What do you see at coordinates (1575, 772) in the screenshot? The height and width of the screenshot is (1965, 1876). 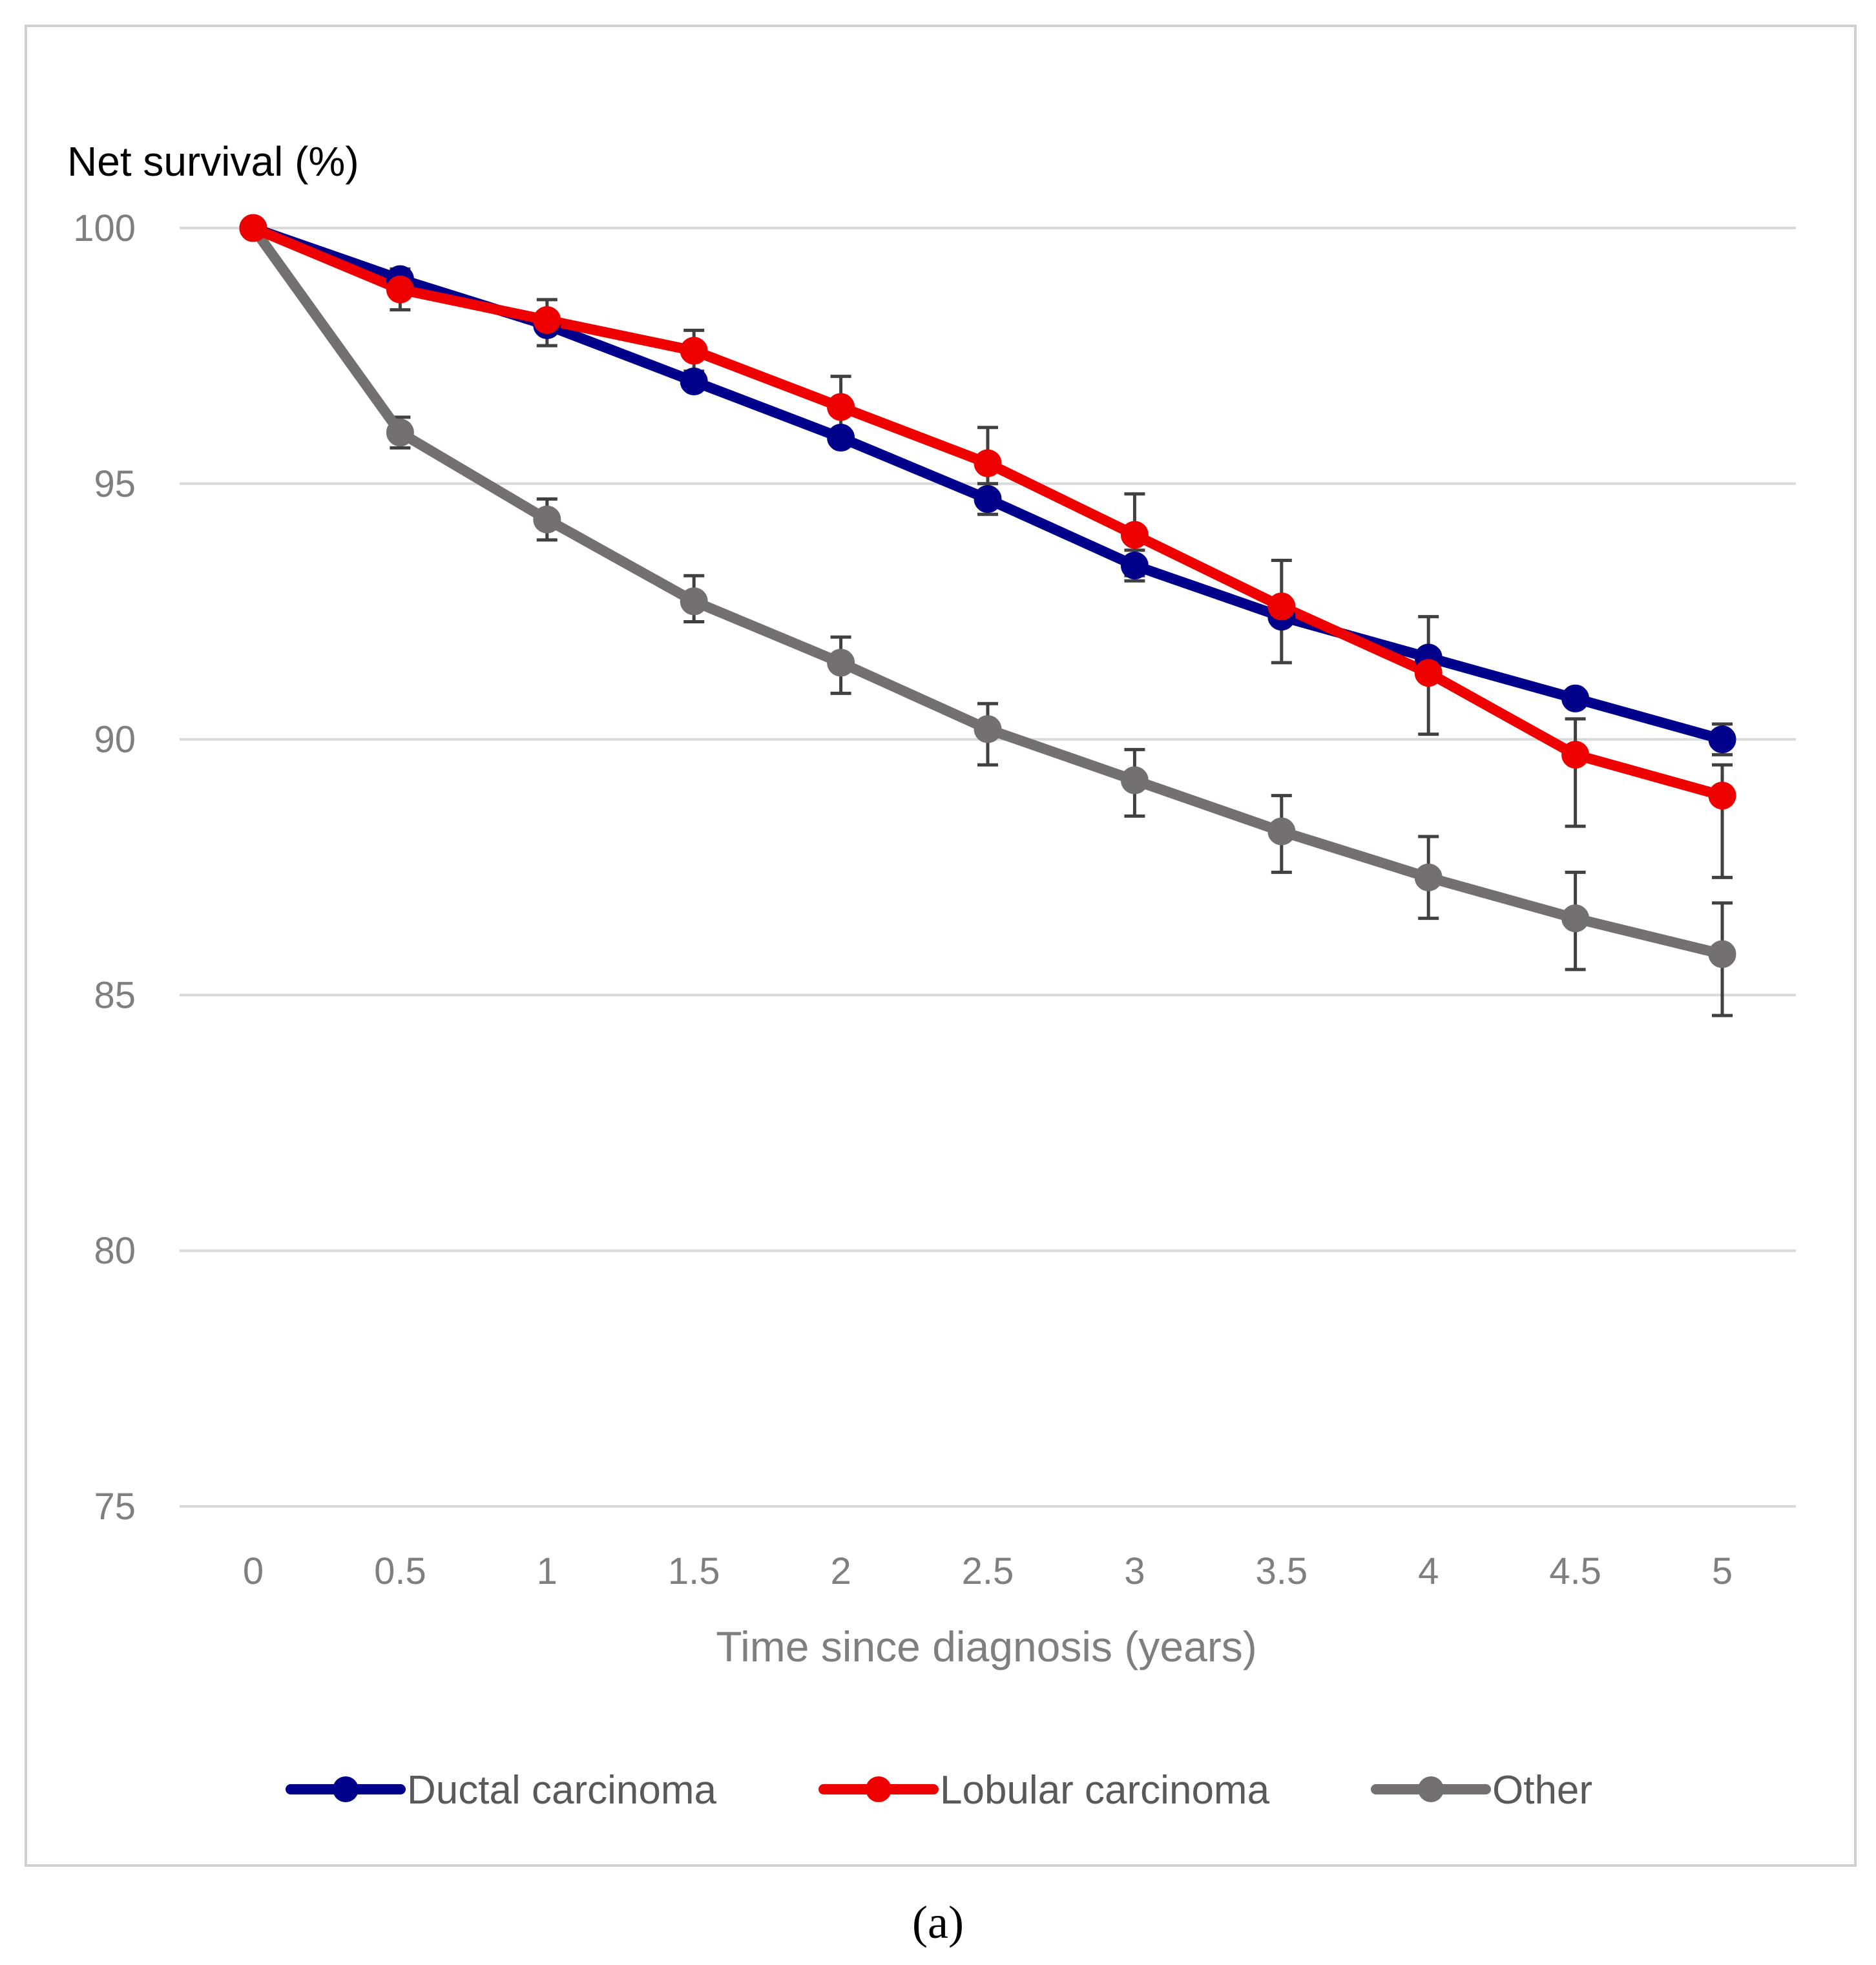 I see `error-bar` at bounding box center [1575, 772].